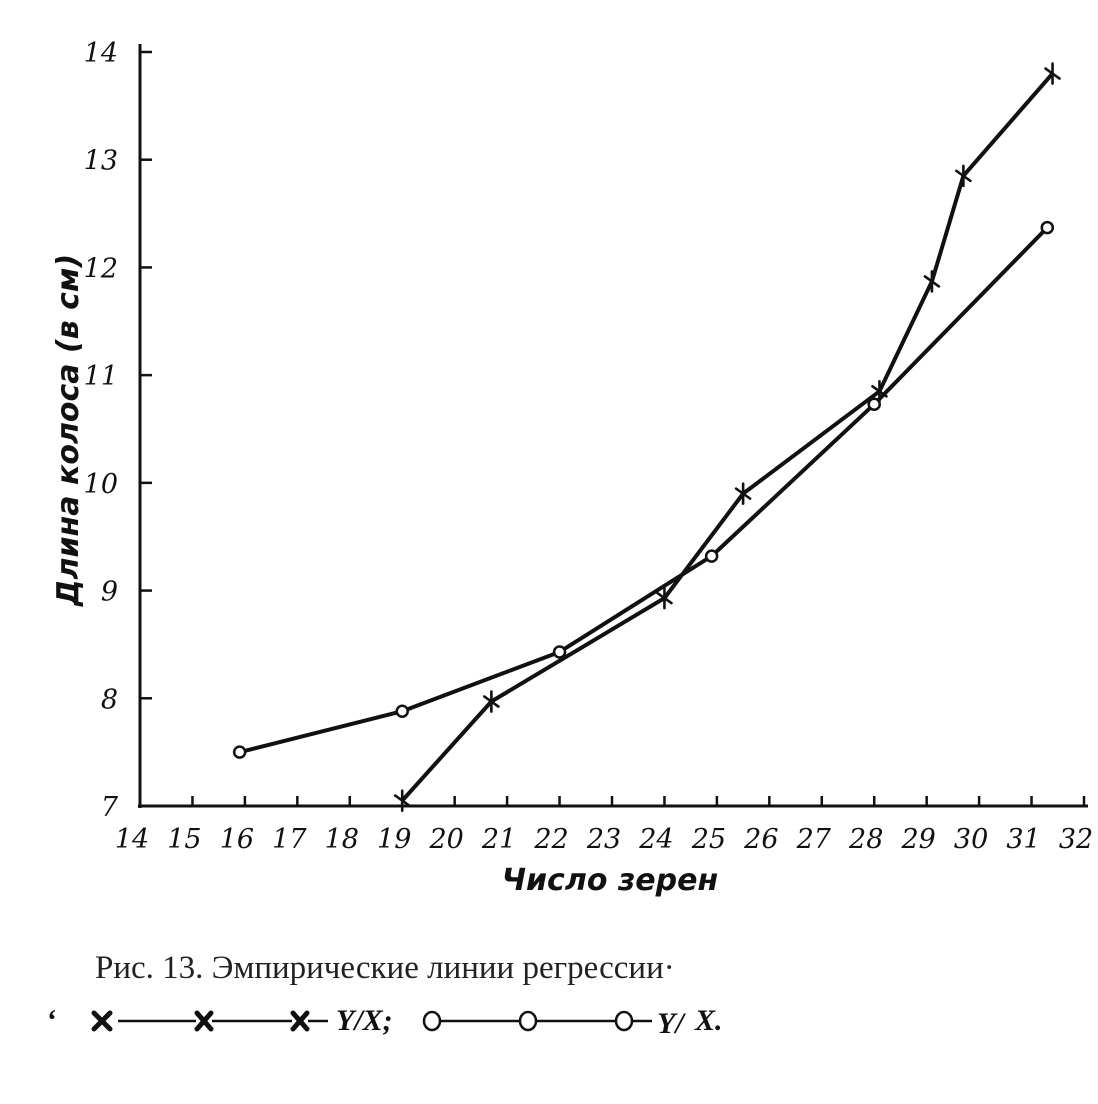 The height and width of the screenshot is (1104, 1098). Describe the element at coordinates (709, 1020) in the screenshot. I see `legend-circle-label: X.` at that location.